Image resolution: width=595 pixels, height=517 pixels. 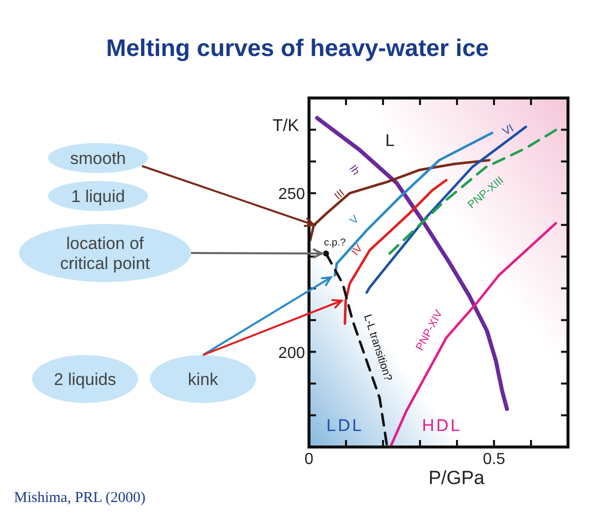 What do you see at coordinates (98, 196) in the screenshot?
I see `text: 1 liquid` at bounding box center [98, 196].